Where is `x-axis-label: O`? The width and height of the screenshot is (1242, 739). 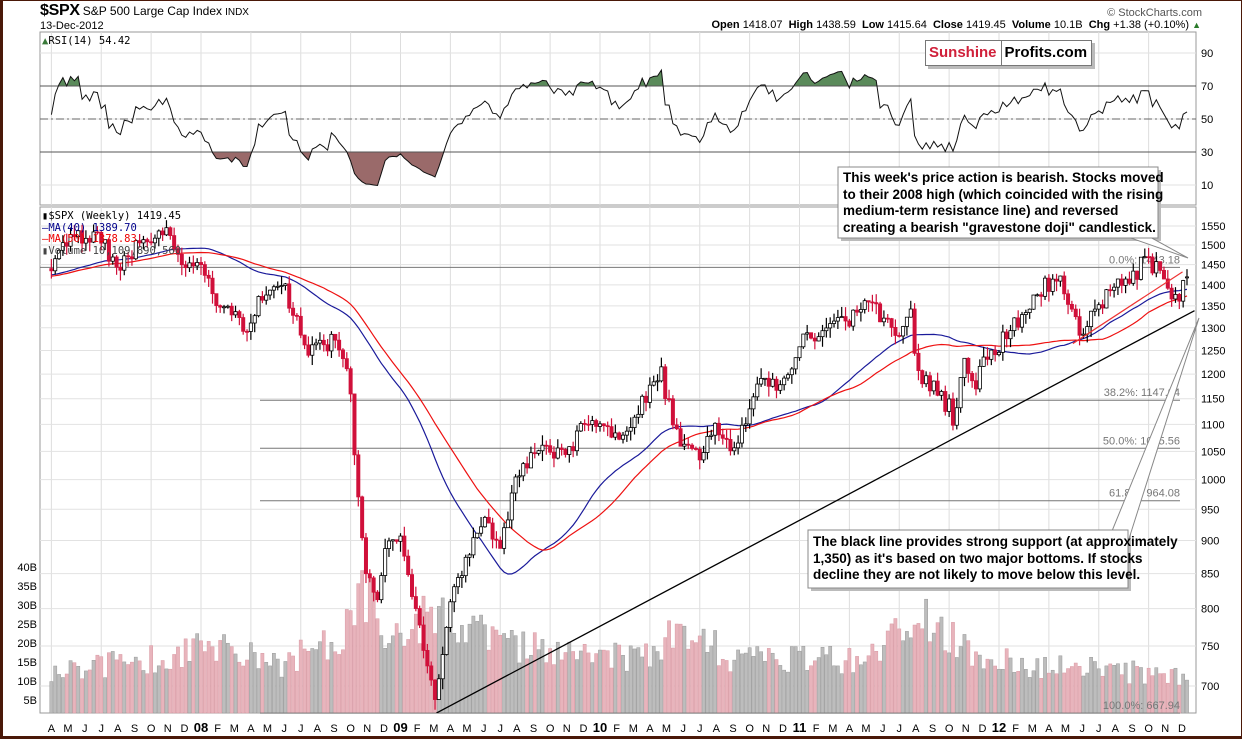 x-axis-label: O is located at coordinates (1148, 729).